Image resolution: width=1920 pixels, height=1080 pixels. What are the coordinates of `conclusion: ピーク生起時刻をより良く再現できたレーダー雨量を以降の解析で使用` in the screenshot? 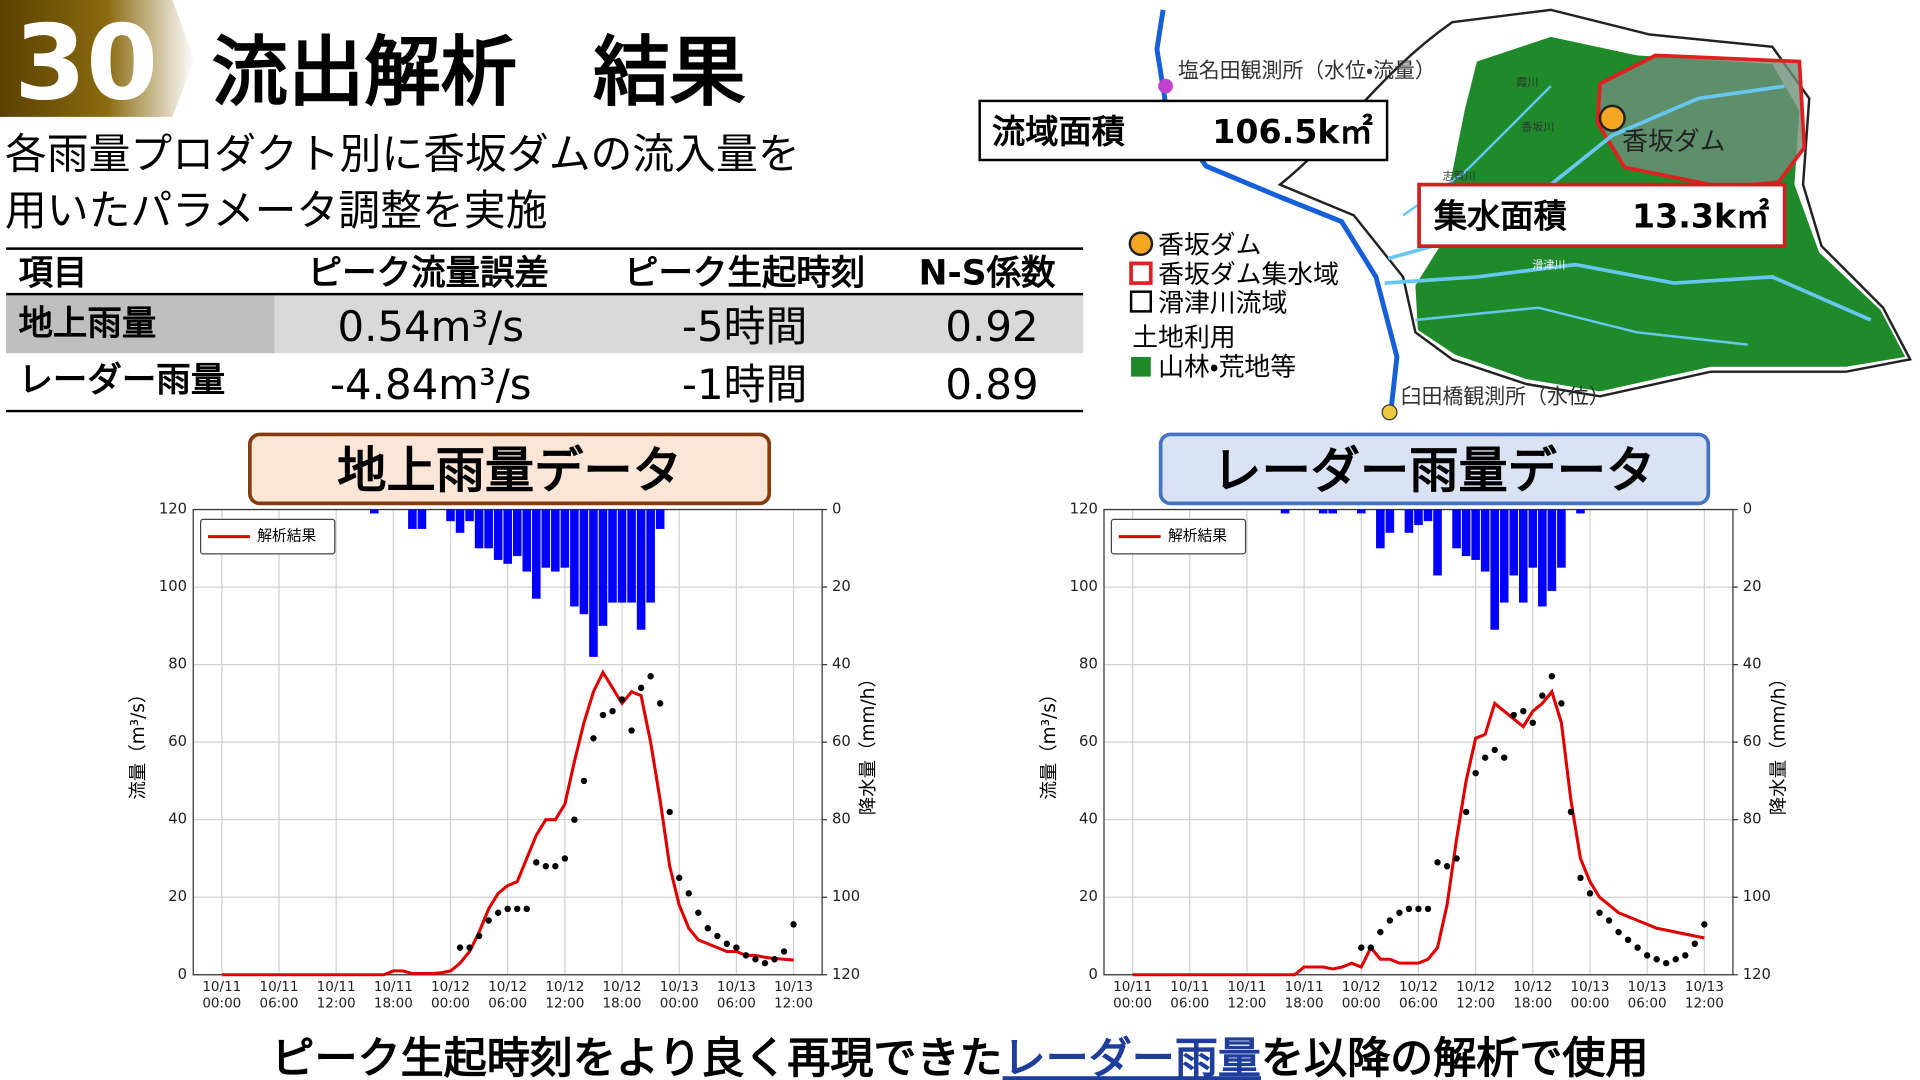 It's located at (959, 1057).